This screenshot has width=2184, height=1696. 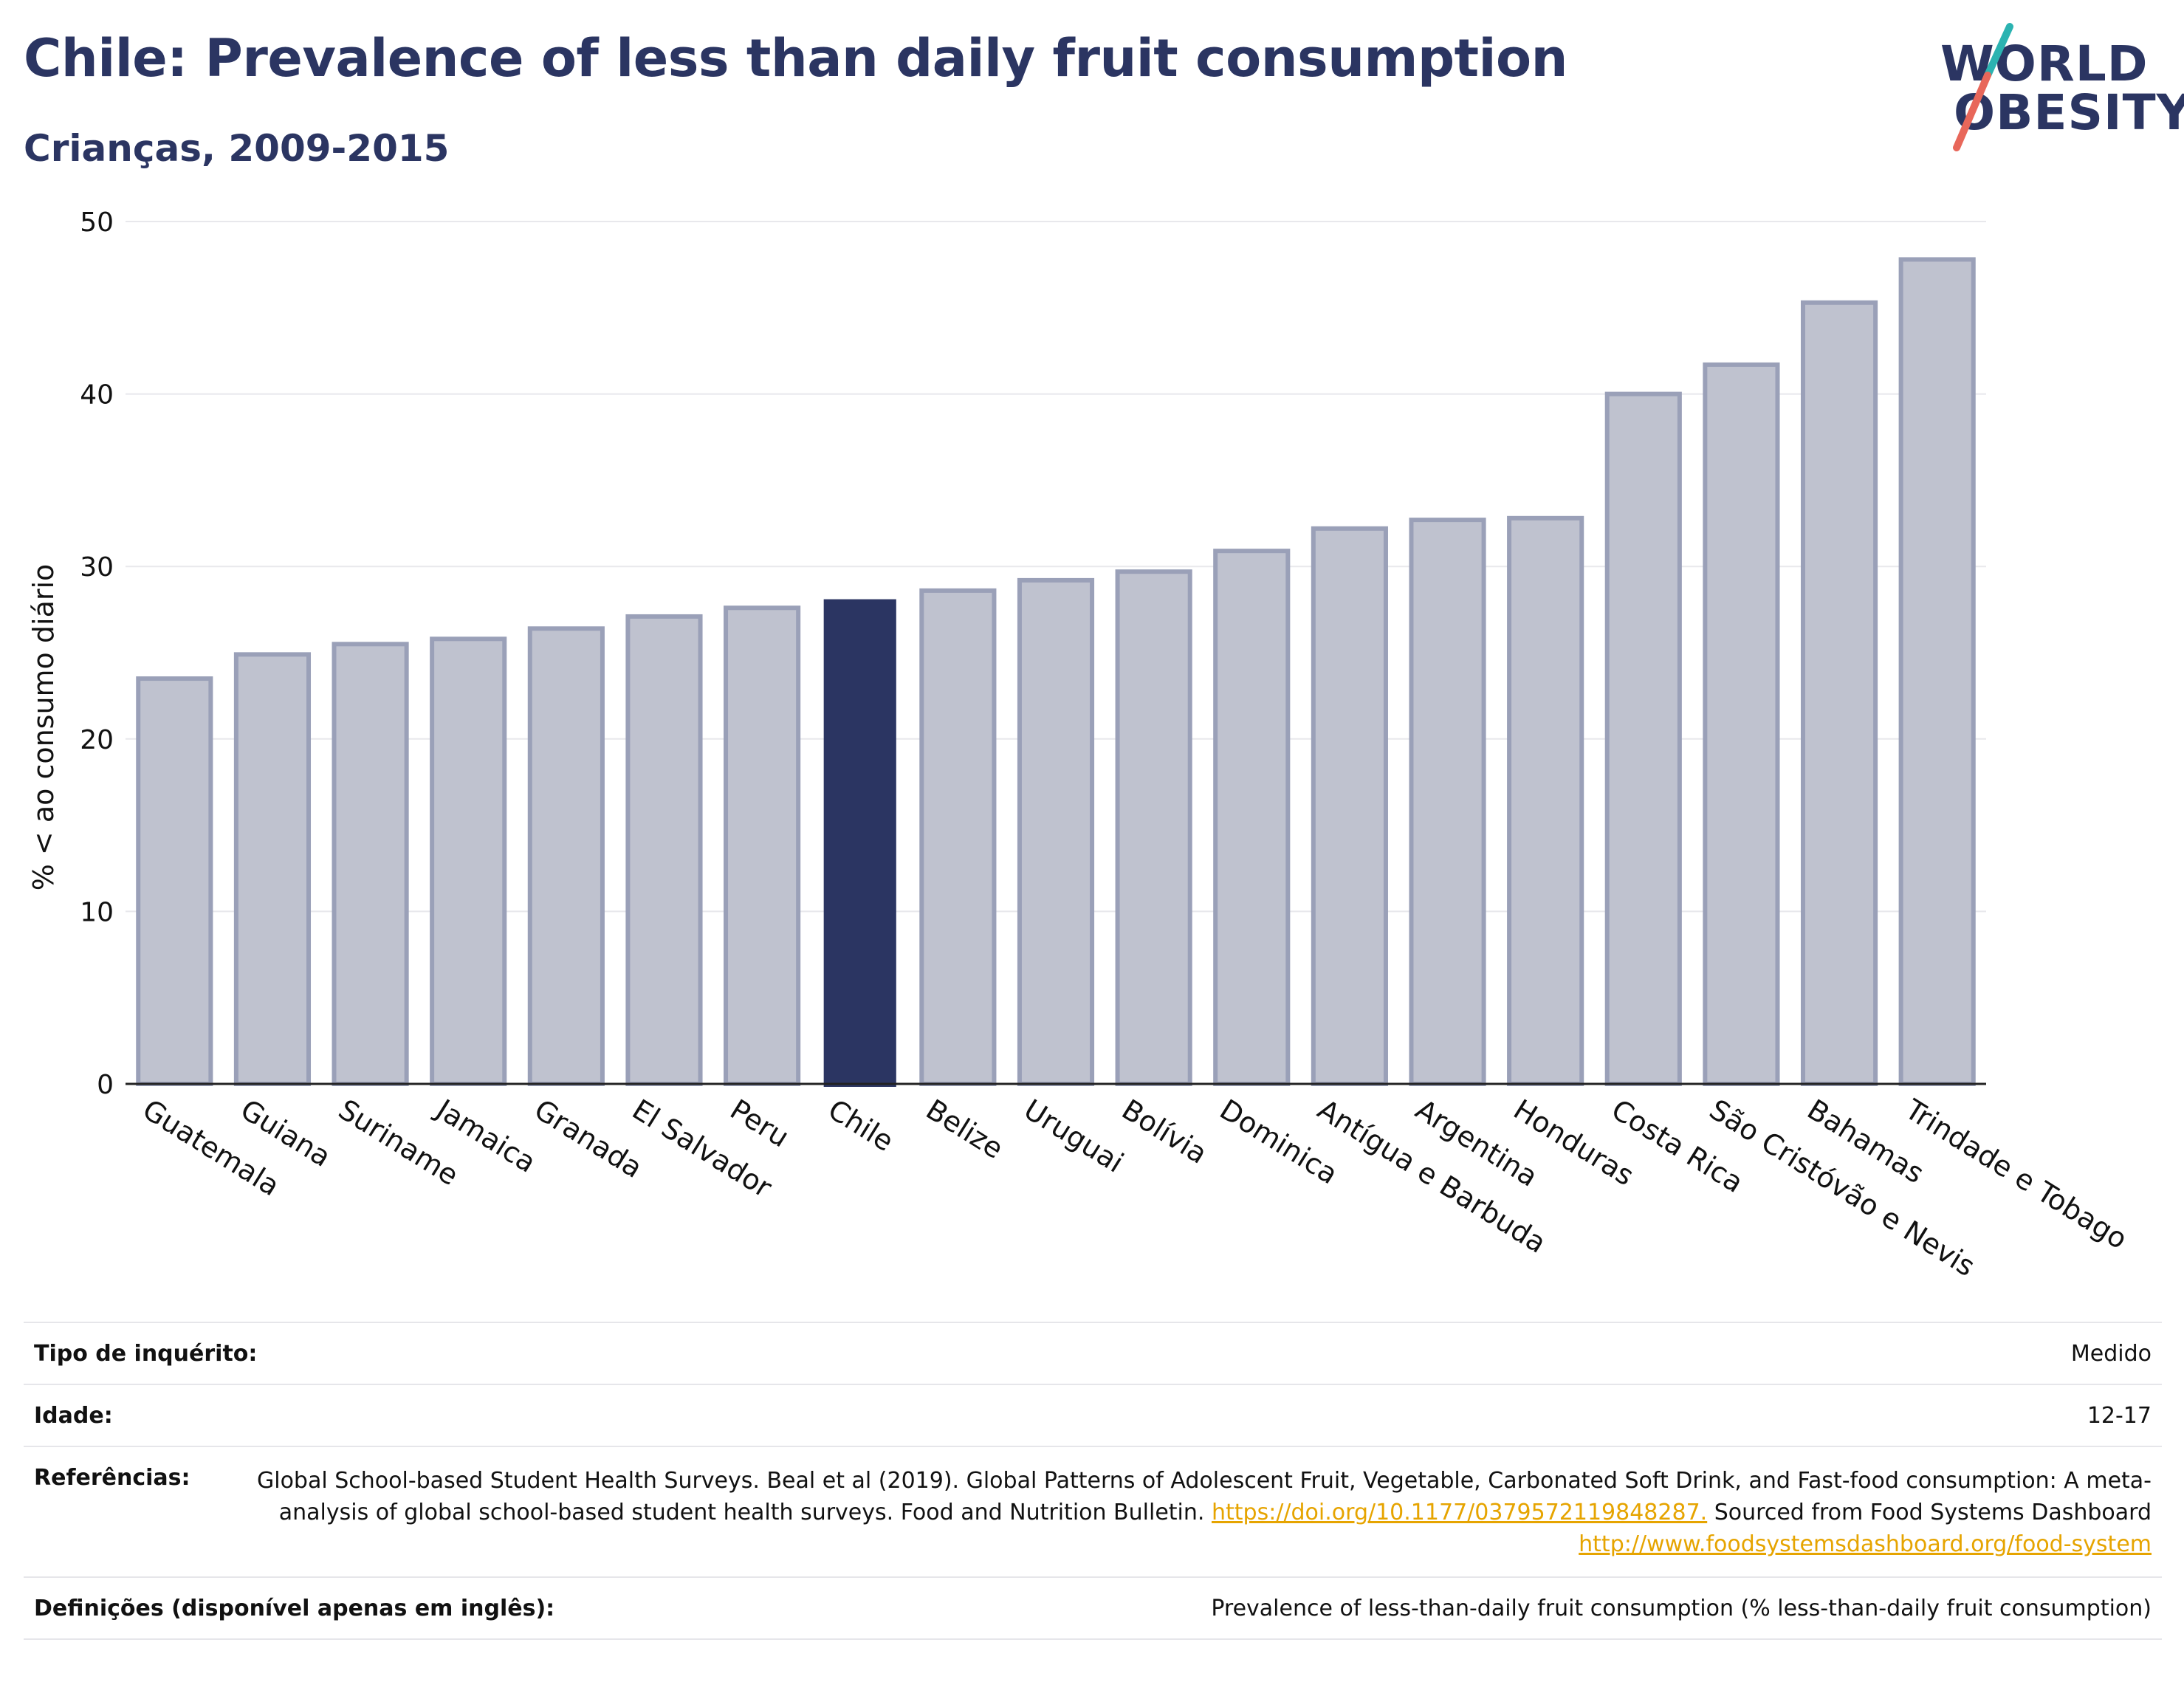 What do you see at coordinates (97, 395) in the screenshot?
I see `y-tick-label: 40` at bounding box center [97, 395].